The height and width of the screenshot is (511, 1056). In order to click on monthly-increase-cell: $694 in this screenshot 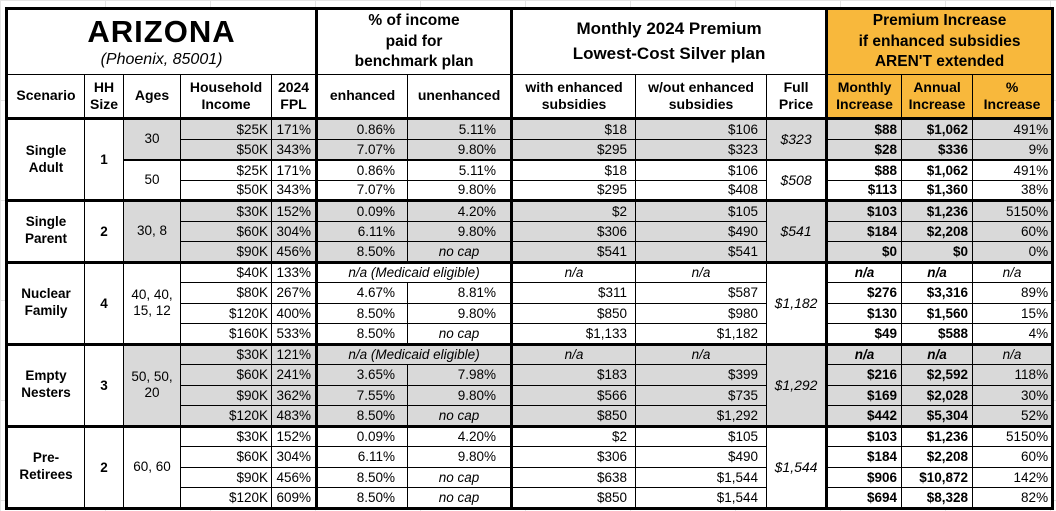, I will do `click(864, 498)`.